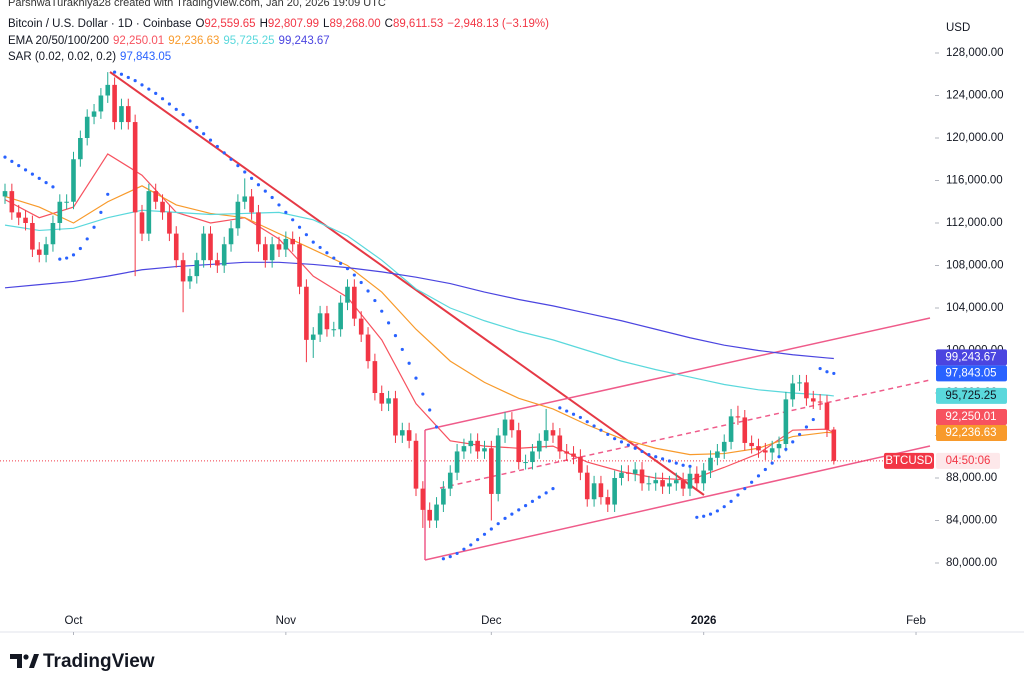 The height and width of the screenshot is (675, 1024). What do you see at coordinates (230, 24) in the screenshot?
I see `ohlc-value: 92,559.65` at bounding box center [230, 24].